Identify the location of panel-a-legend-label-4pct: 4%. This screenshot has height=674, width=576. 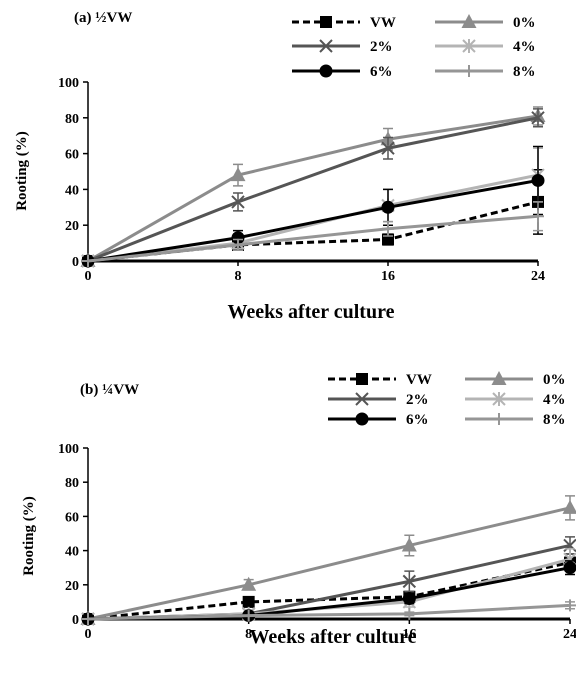
(524, 47).